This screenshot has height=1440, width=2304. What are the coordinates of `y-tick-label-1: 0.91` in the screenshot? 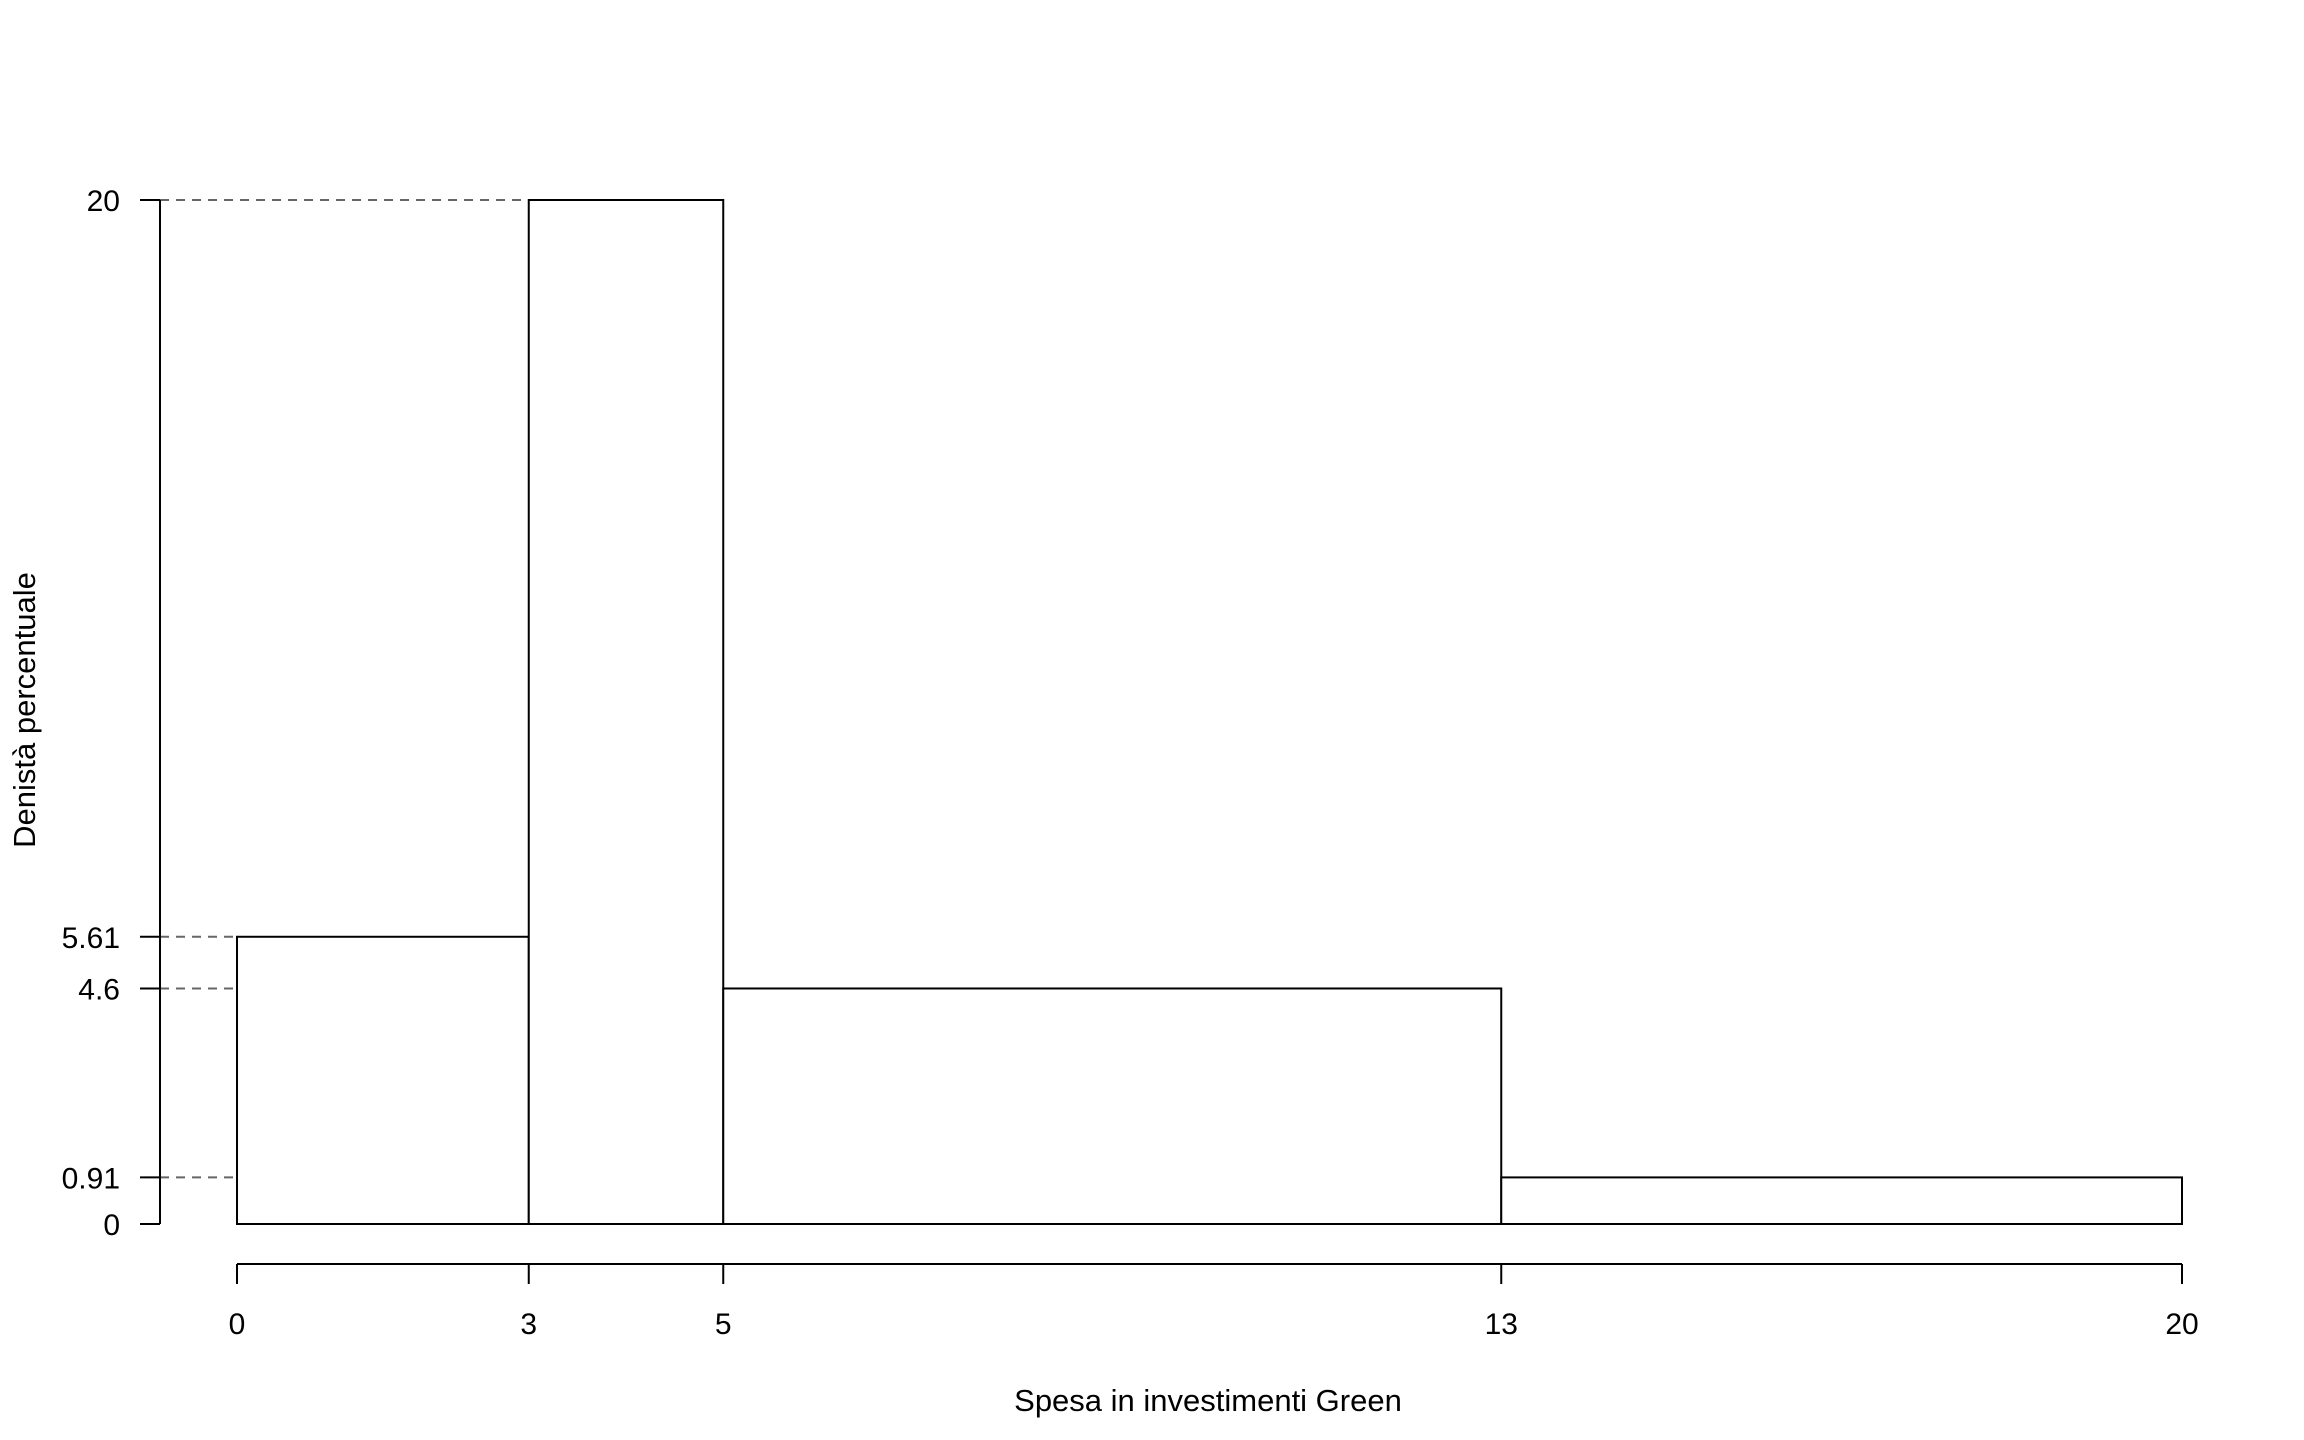 It's located at (91, 1178).